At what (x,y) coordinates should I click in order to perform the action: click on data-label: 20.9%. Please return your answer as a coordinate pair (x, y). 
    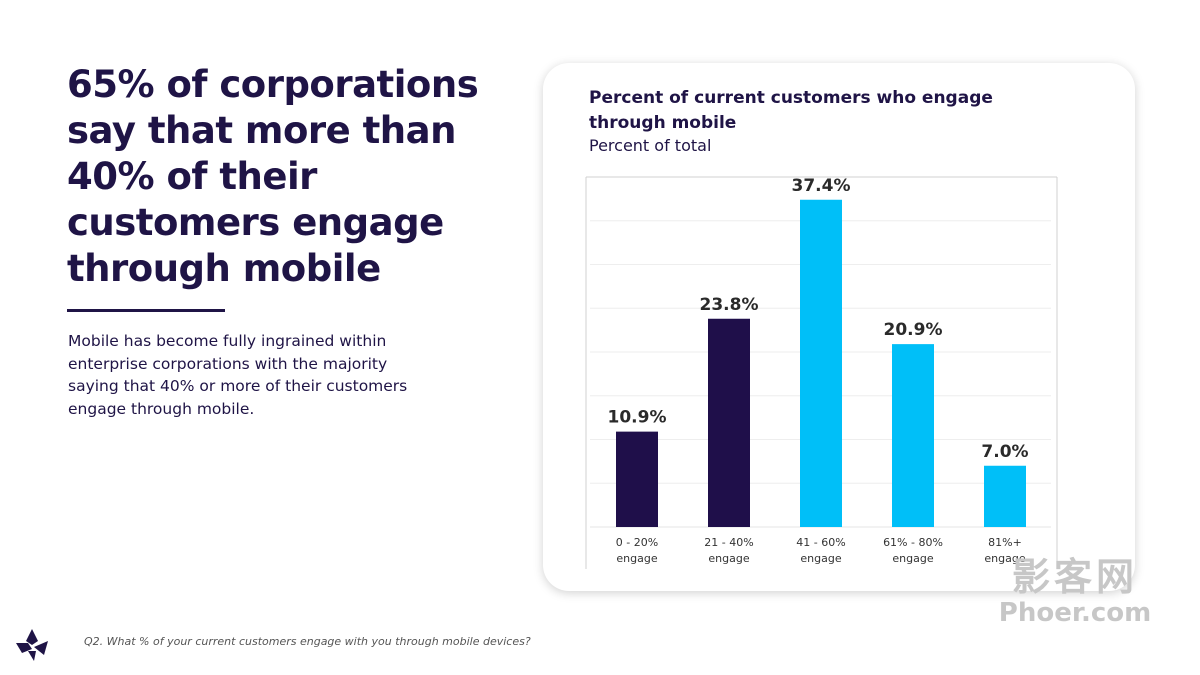
    Looking at the image, I should click on (913, 330).